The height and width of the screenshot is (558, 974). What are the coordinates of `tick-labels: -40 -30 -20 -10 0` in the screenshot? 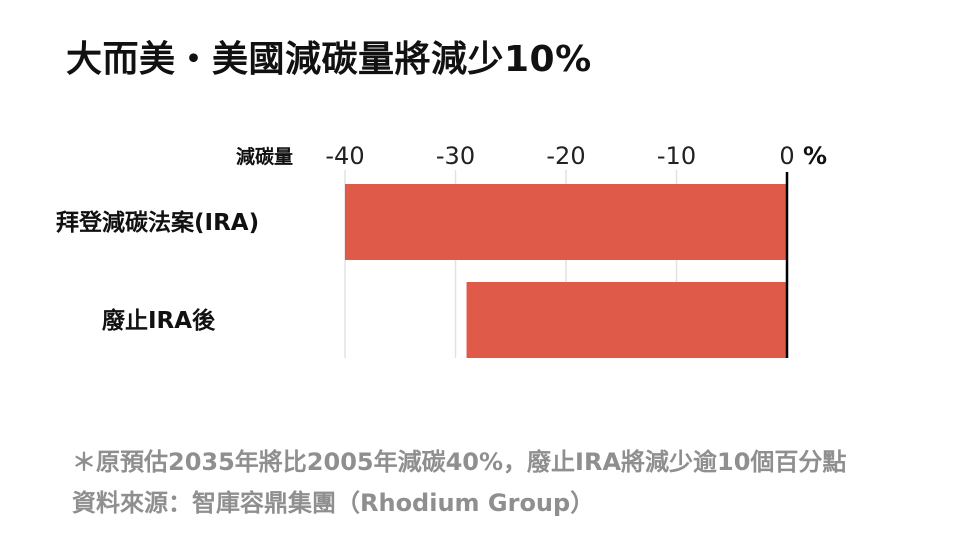 It's located at (559, 156).